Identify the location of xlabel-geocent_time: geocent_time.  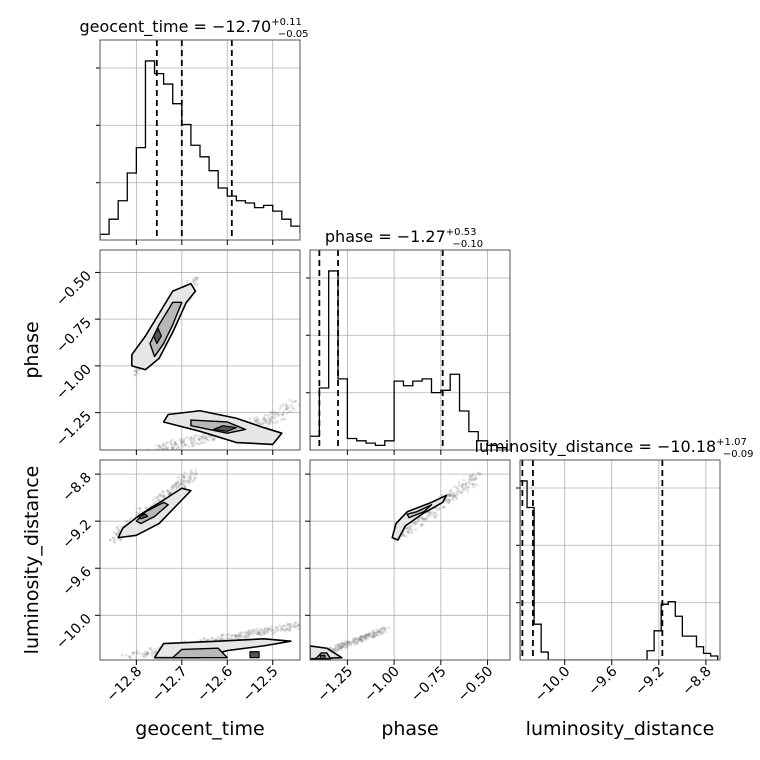
(199, 729).